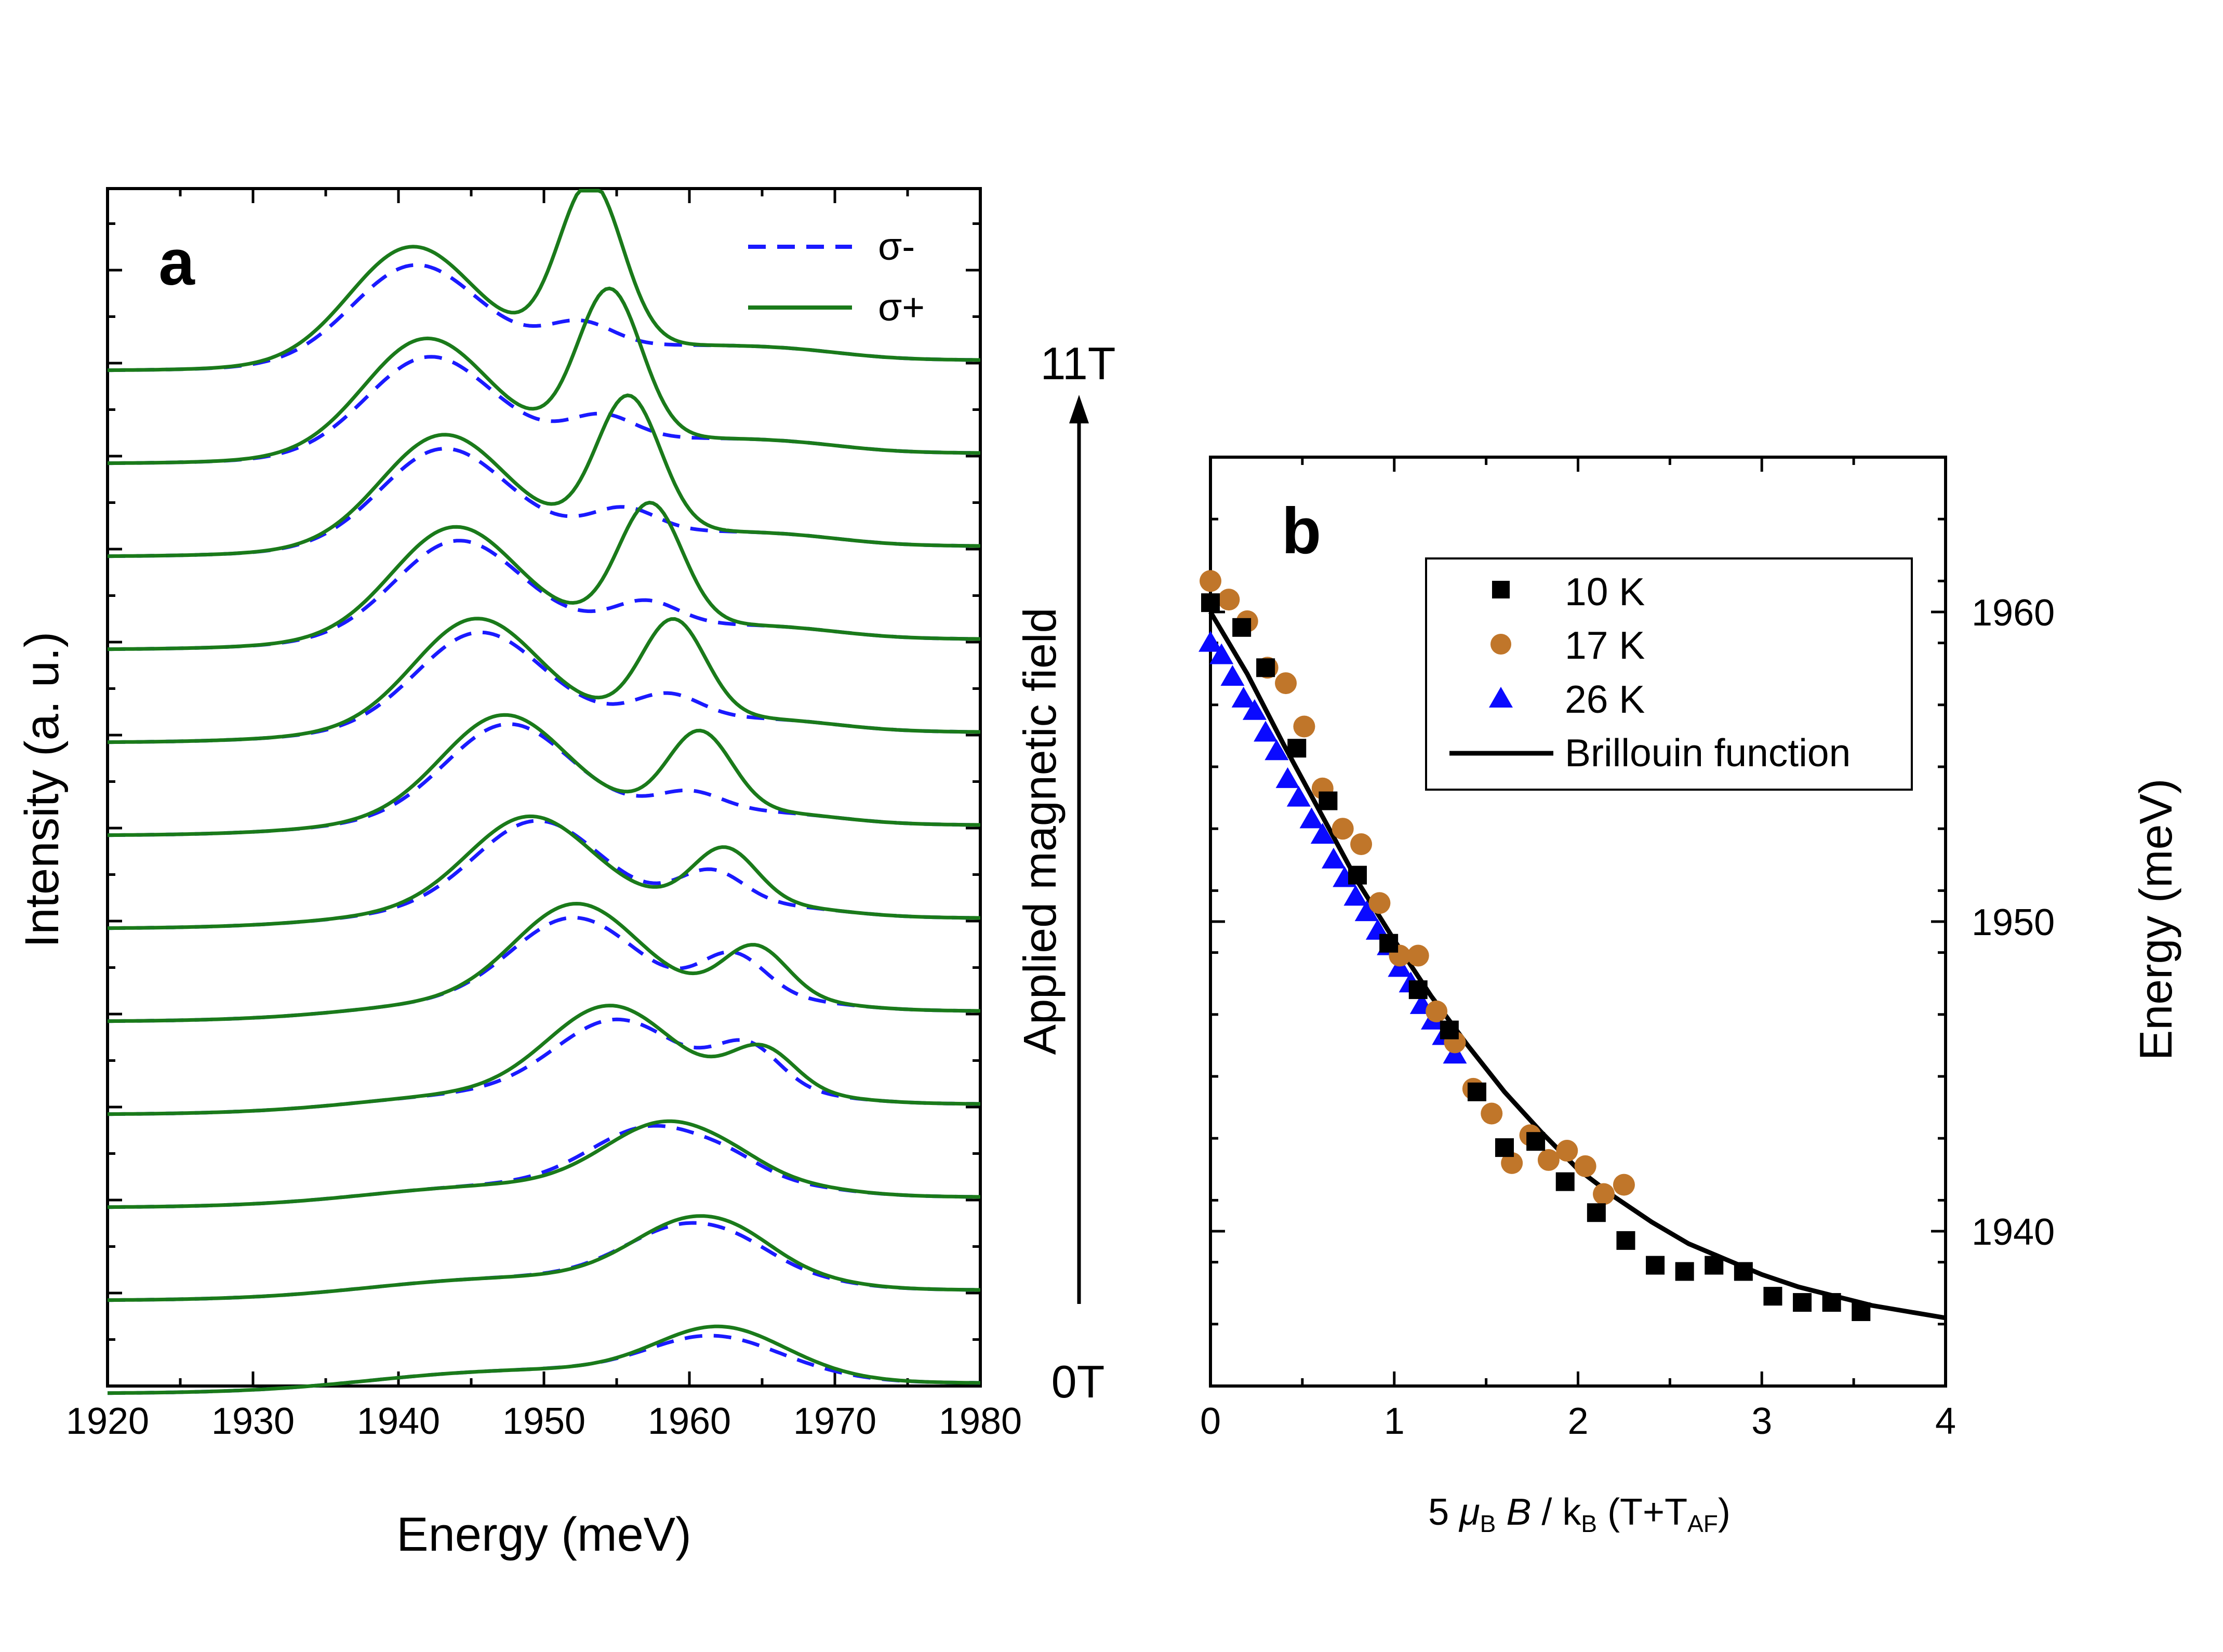 This screenshot has width=2223, height=1652. I want to click on panel-a-label: a, so click(176, 263).